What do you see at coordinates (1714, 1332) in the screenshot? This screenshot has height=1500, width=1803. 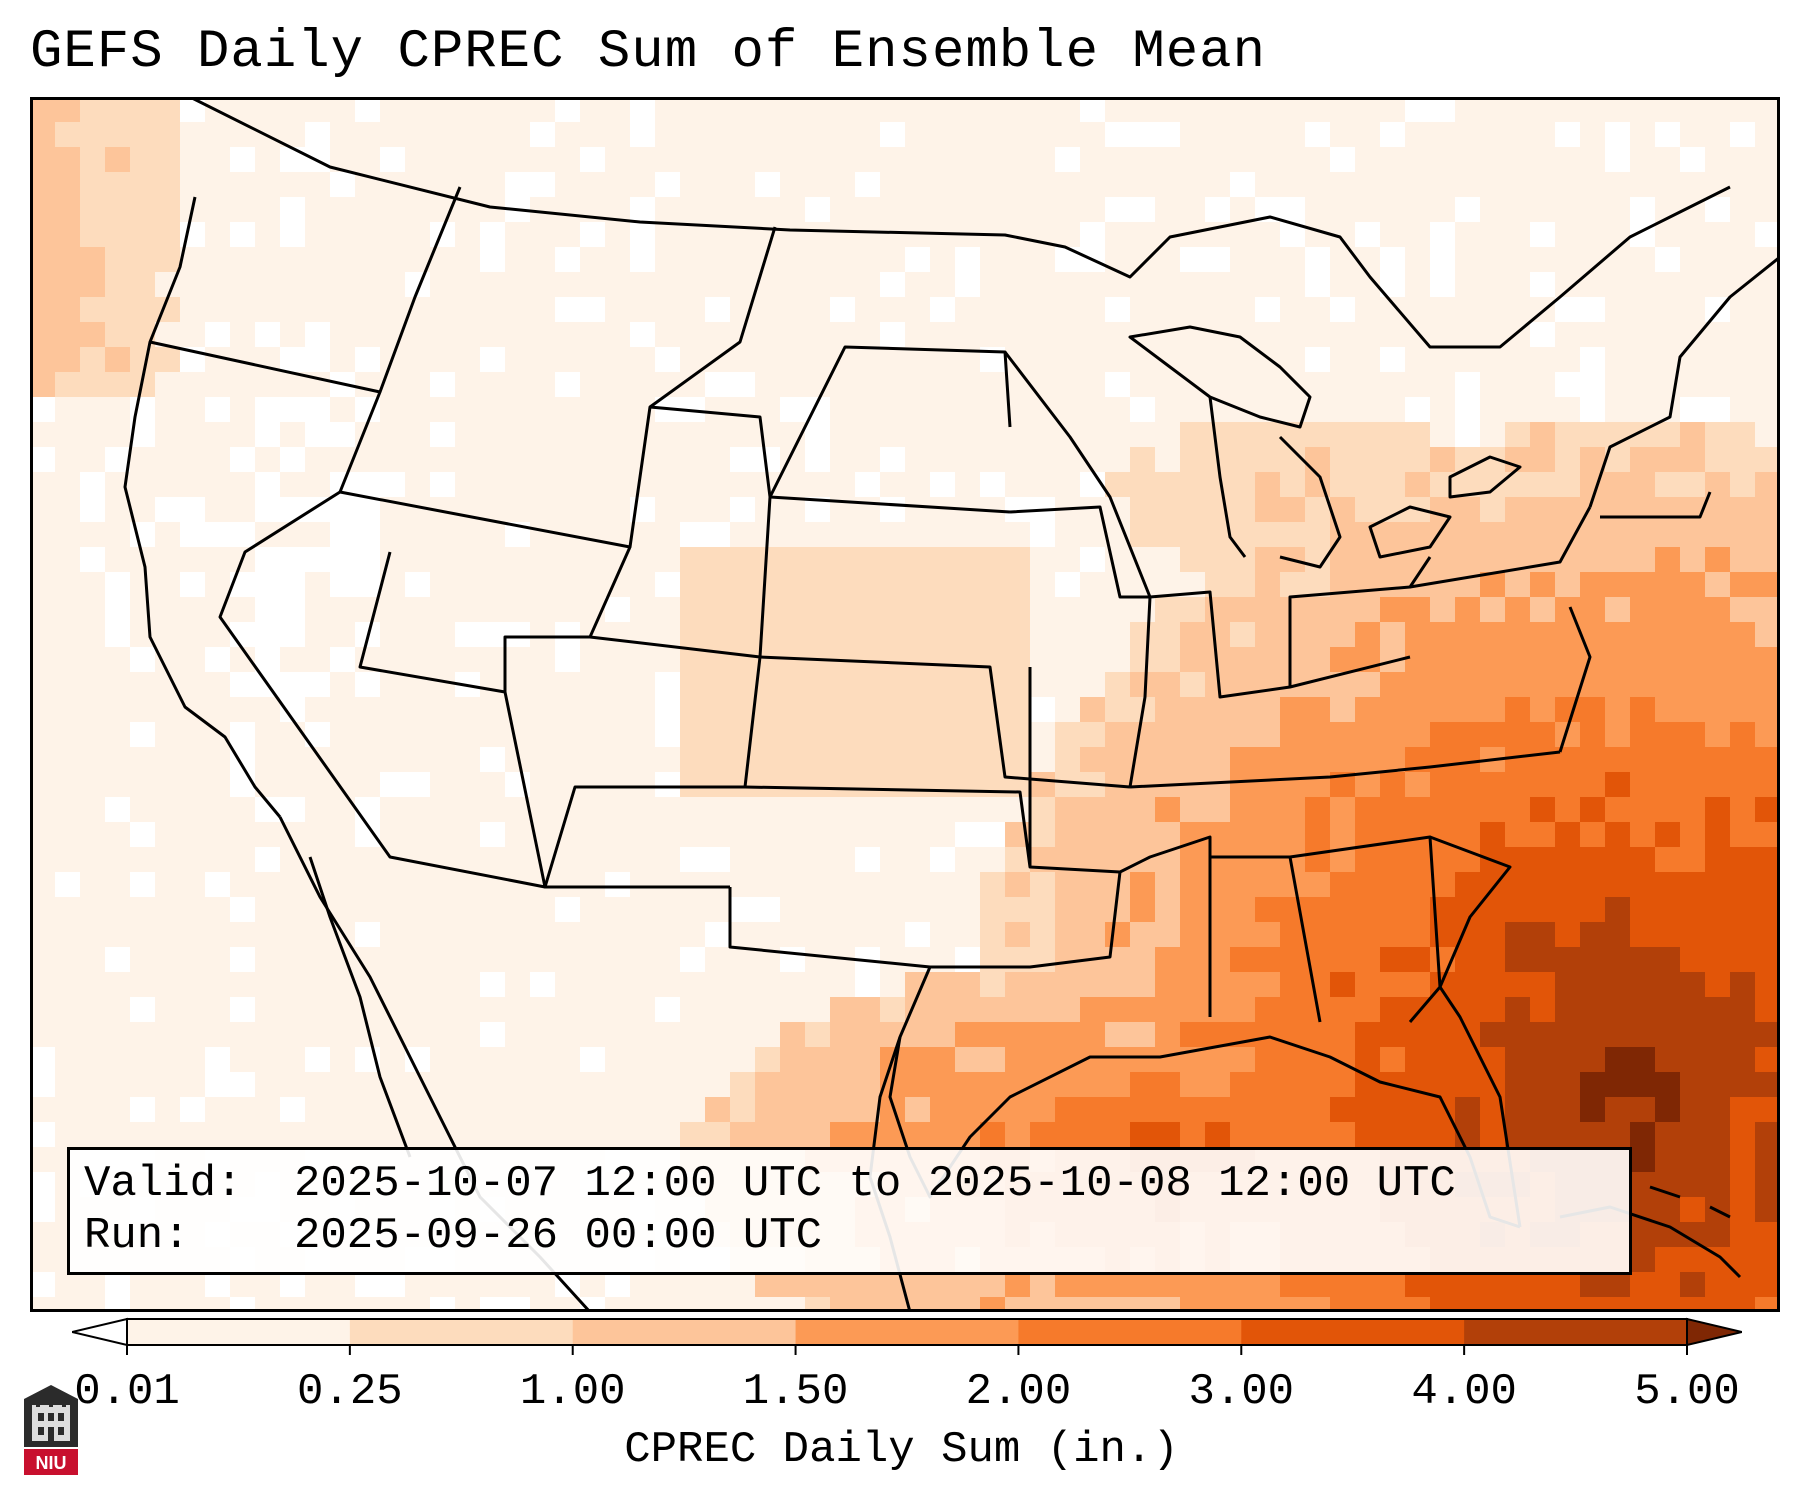 I see `colorbar-extend-high` at bounding box center [1714, 1332].